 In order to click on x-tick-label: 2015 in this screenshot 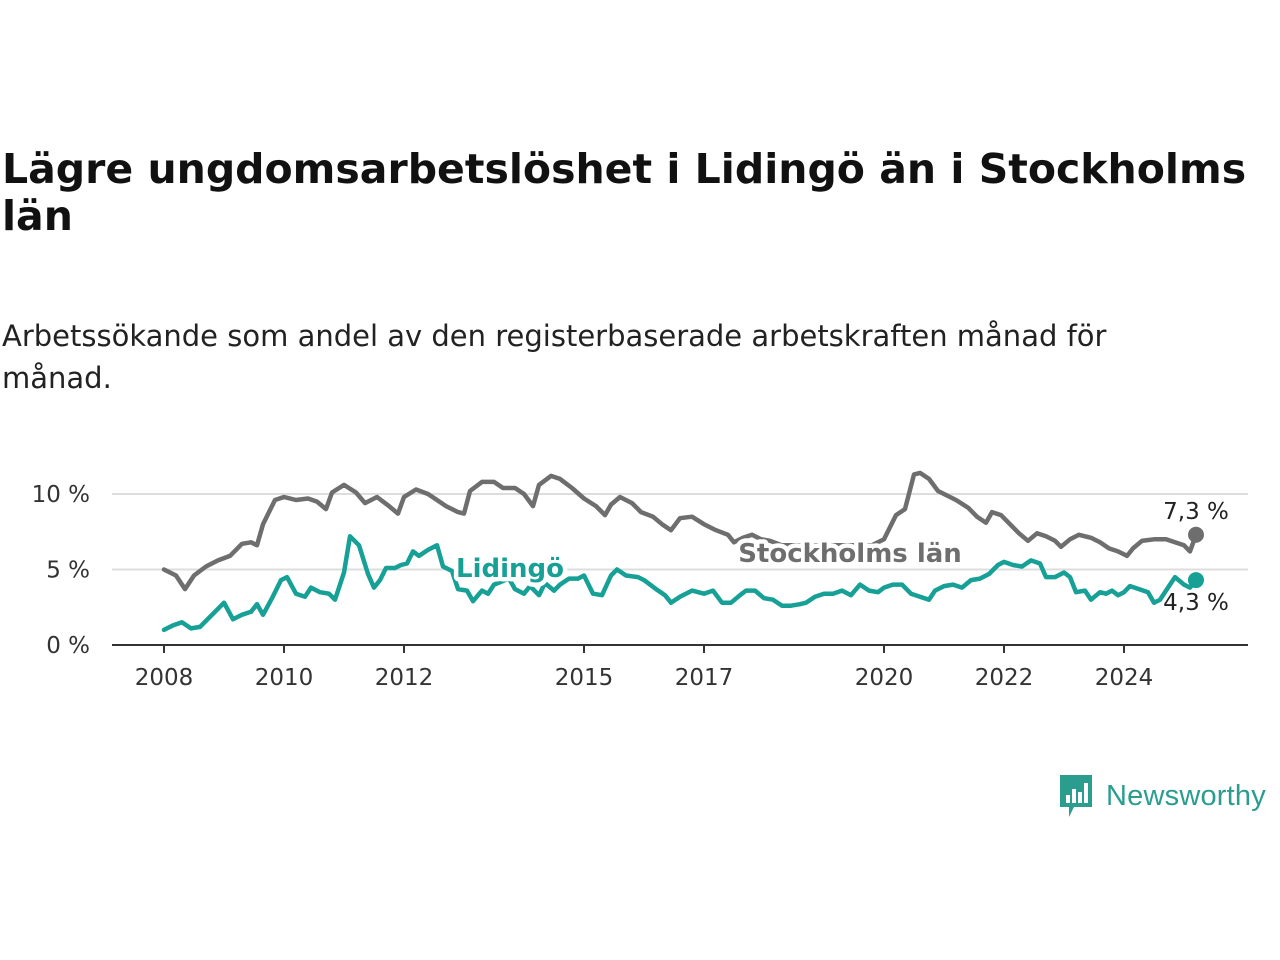, I will do `click(584, 678)`.